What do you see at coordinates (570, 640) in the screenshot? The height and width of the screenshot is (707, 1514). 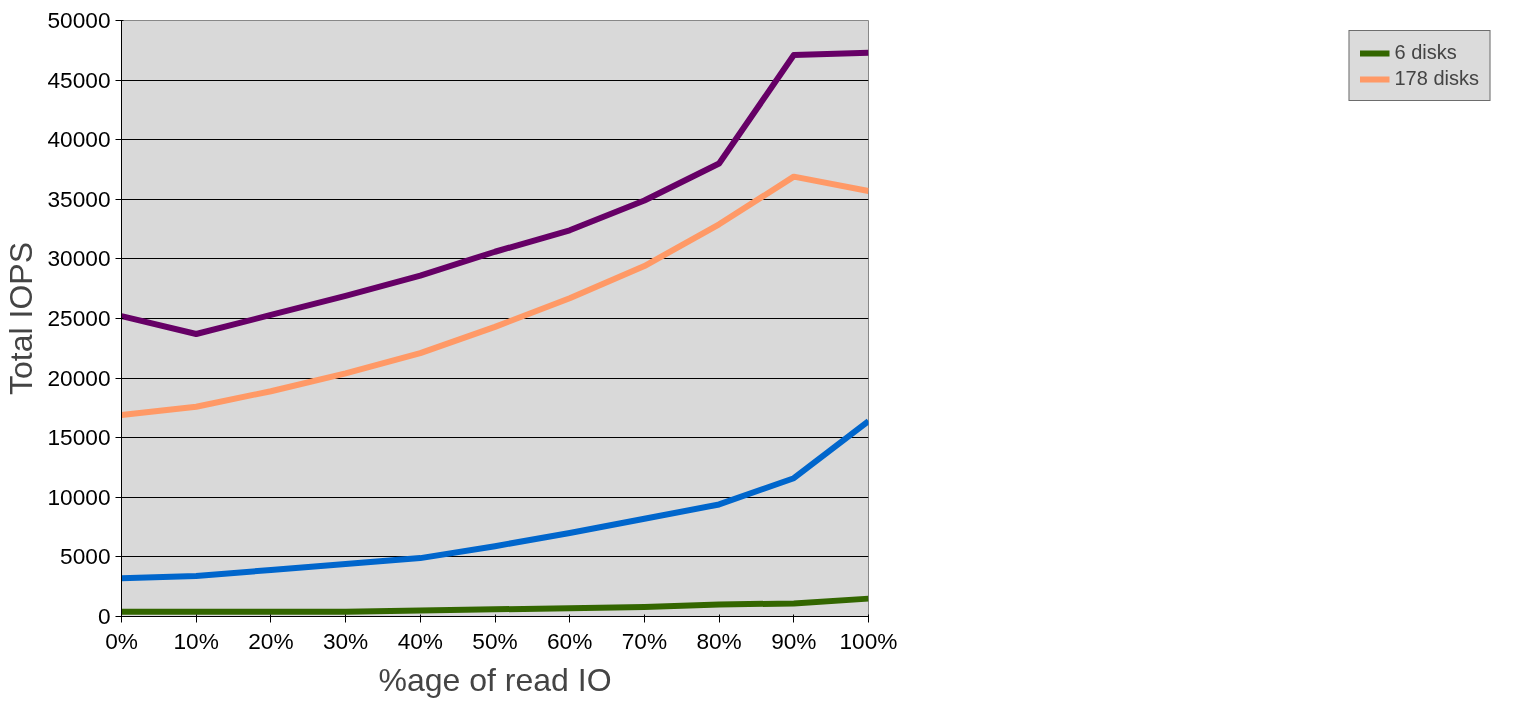 I see `x-tick-label: 60%` at bounding box center [570, 640].